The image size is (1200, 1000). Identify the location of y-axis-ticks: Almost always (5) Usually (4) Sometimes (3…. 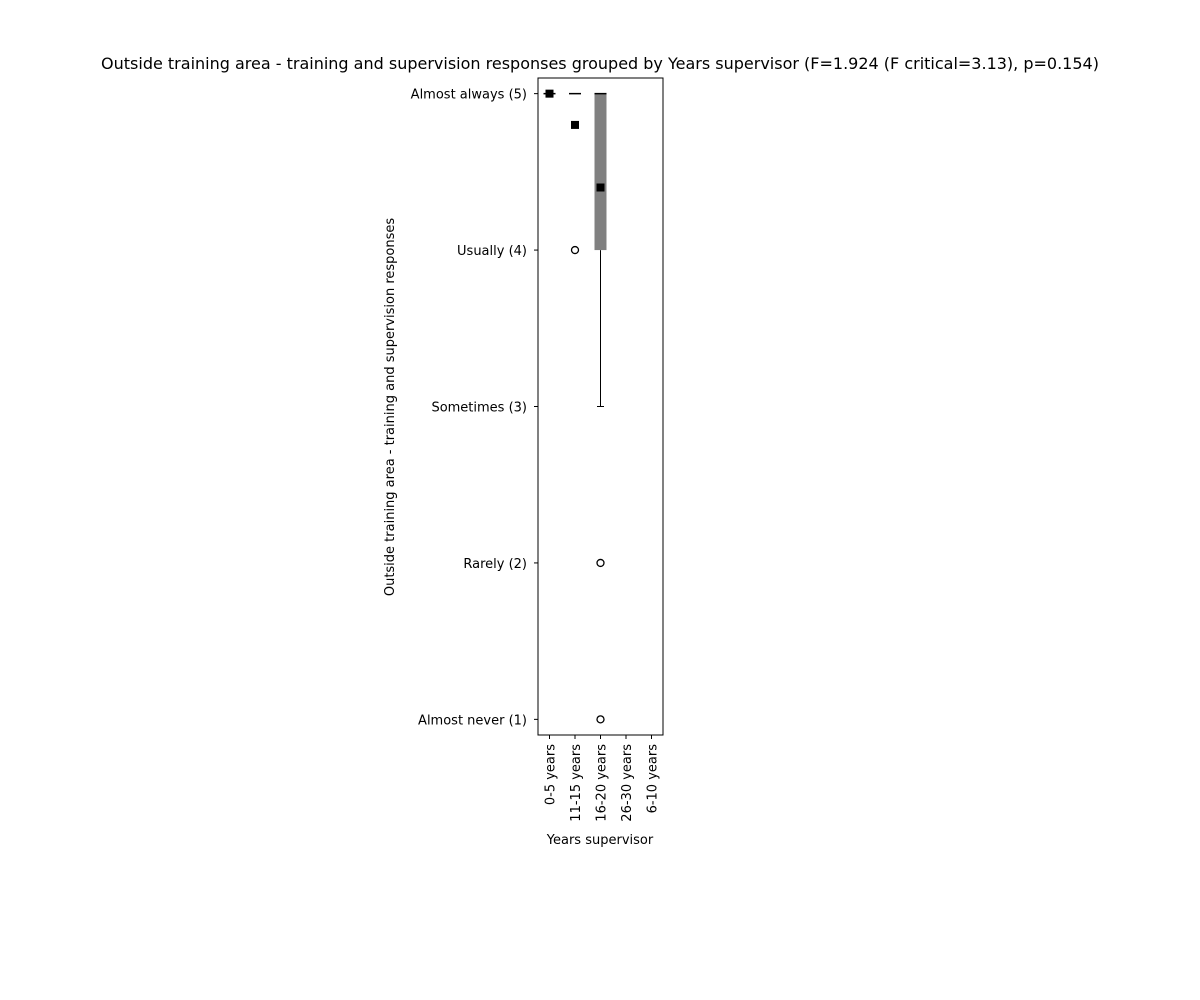
(474, 408).